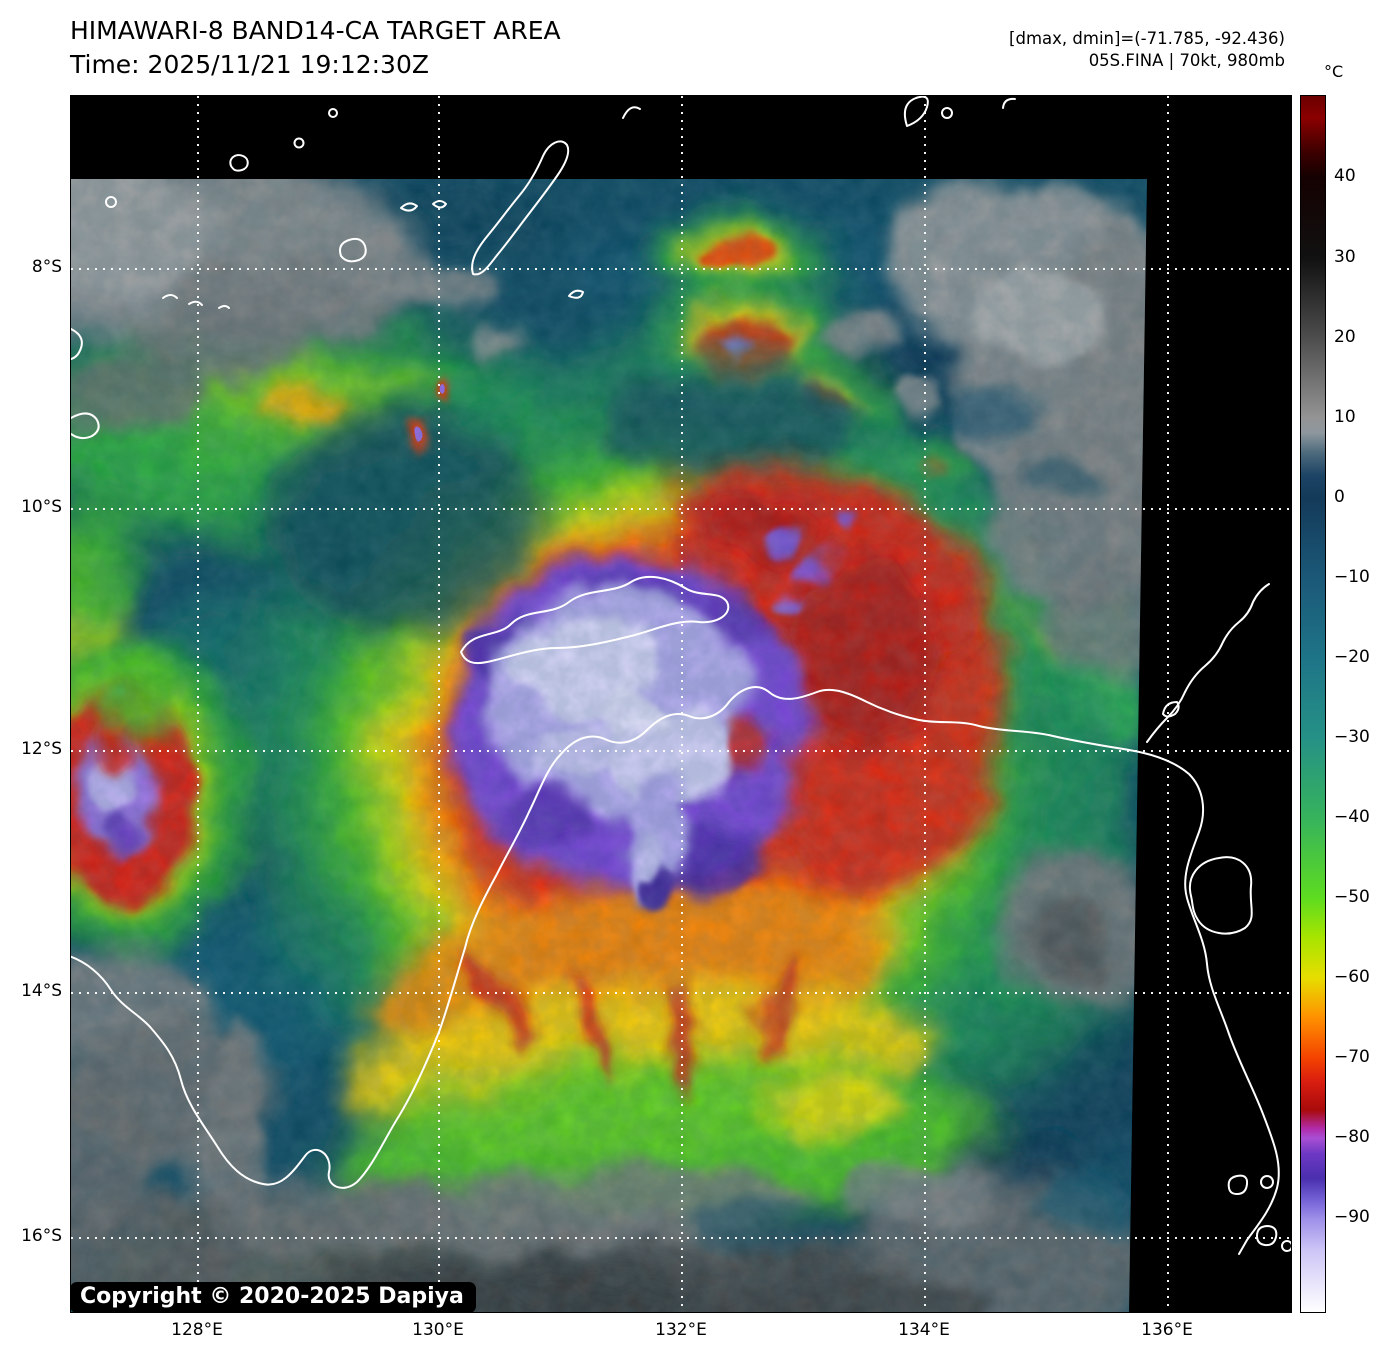 This screenshot has width=1388, height=1359. What do you see at coordinates (249, 64) in the screenshot?
I see `timestamp: Time: 2025/11/21 19:12:30Z` at bounding box center [249, 64].